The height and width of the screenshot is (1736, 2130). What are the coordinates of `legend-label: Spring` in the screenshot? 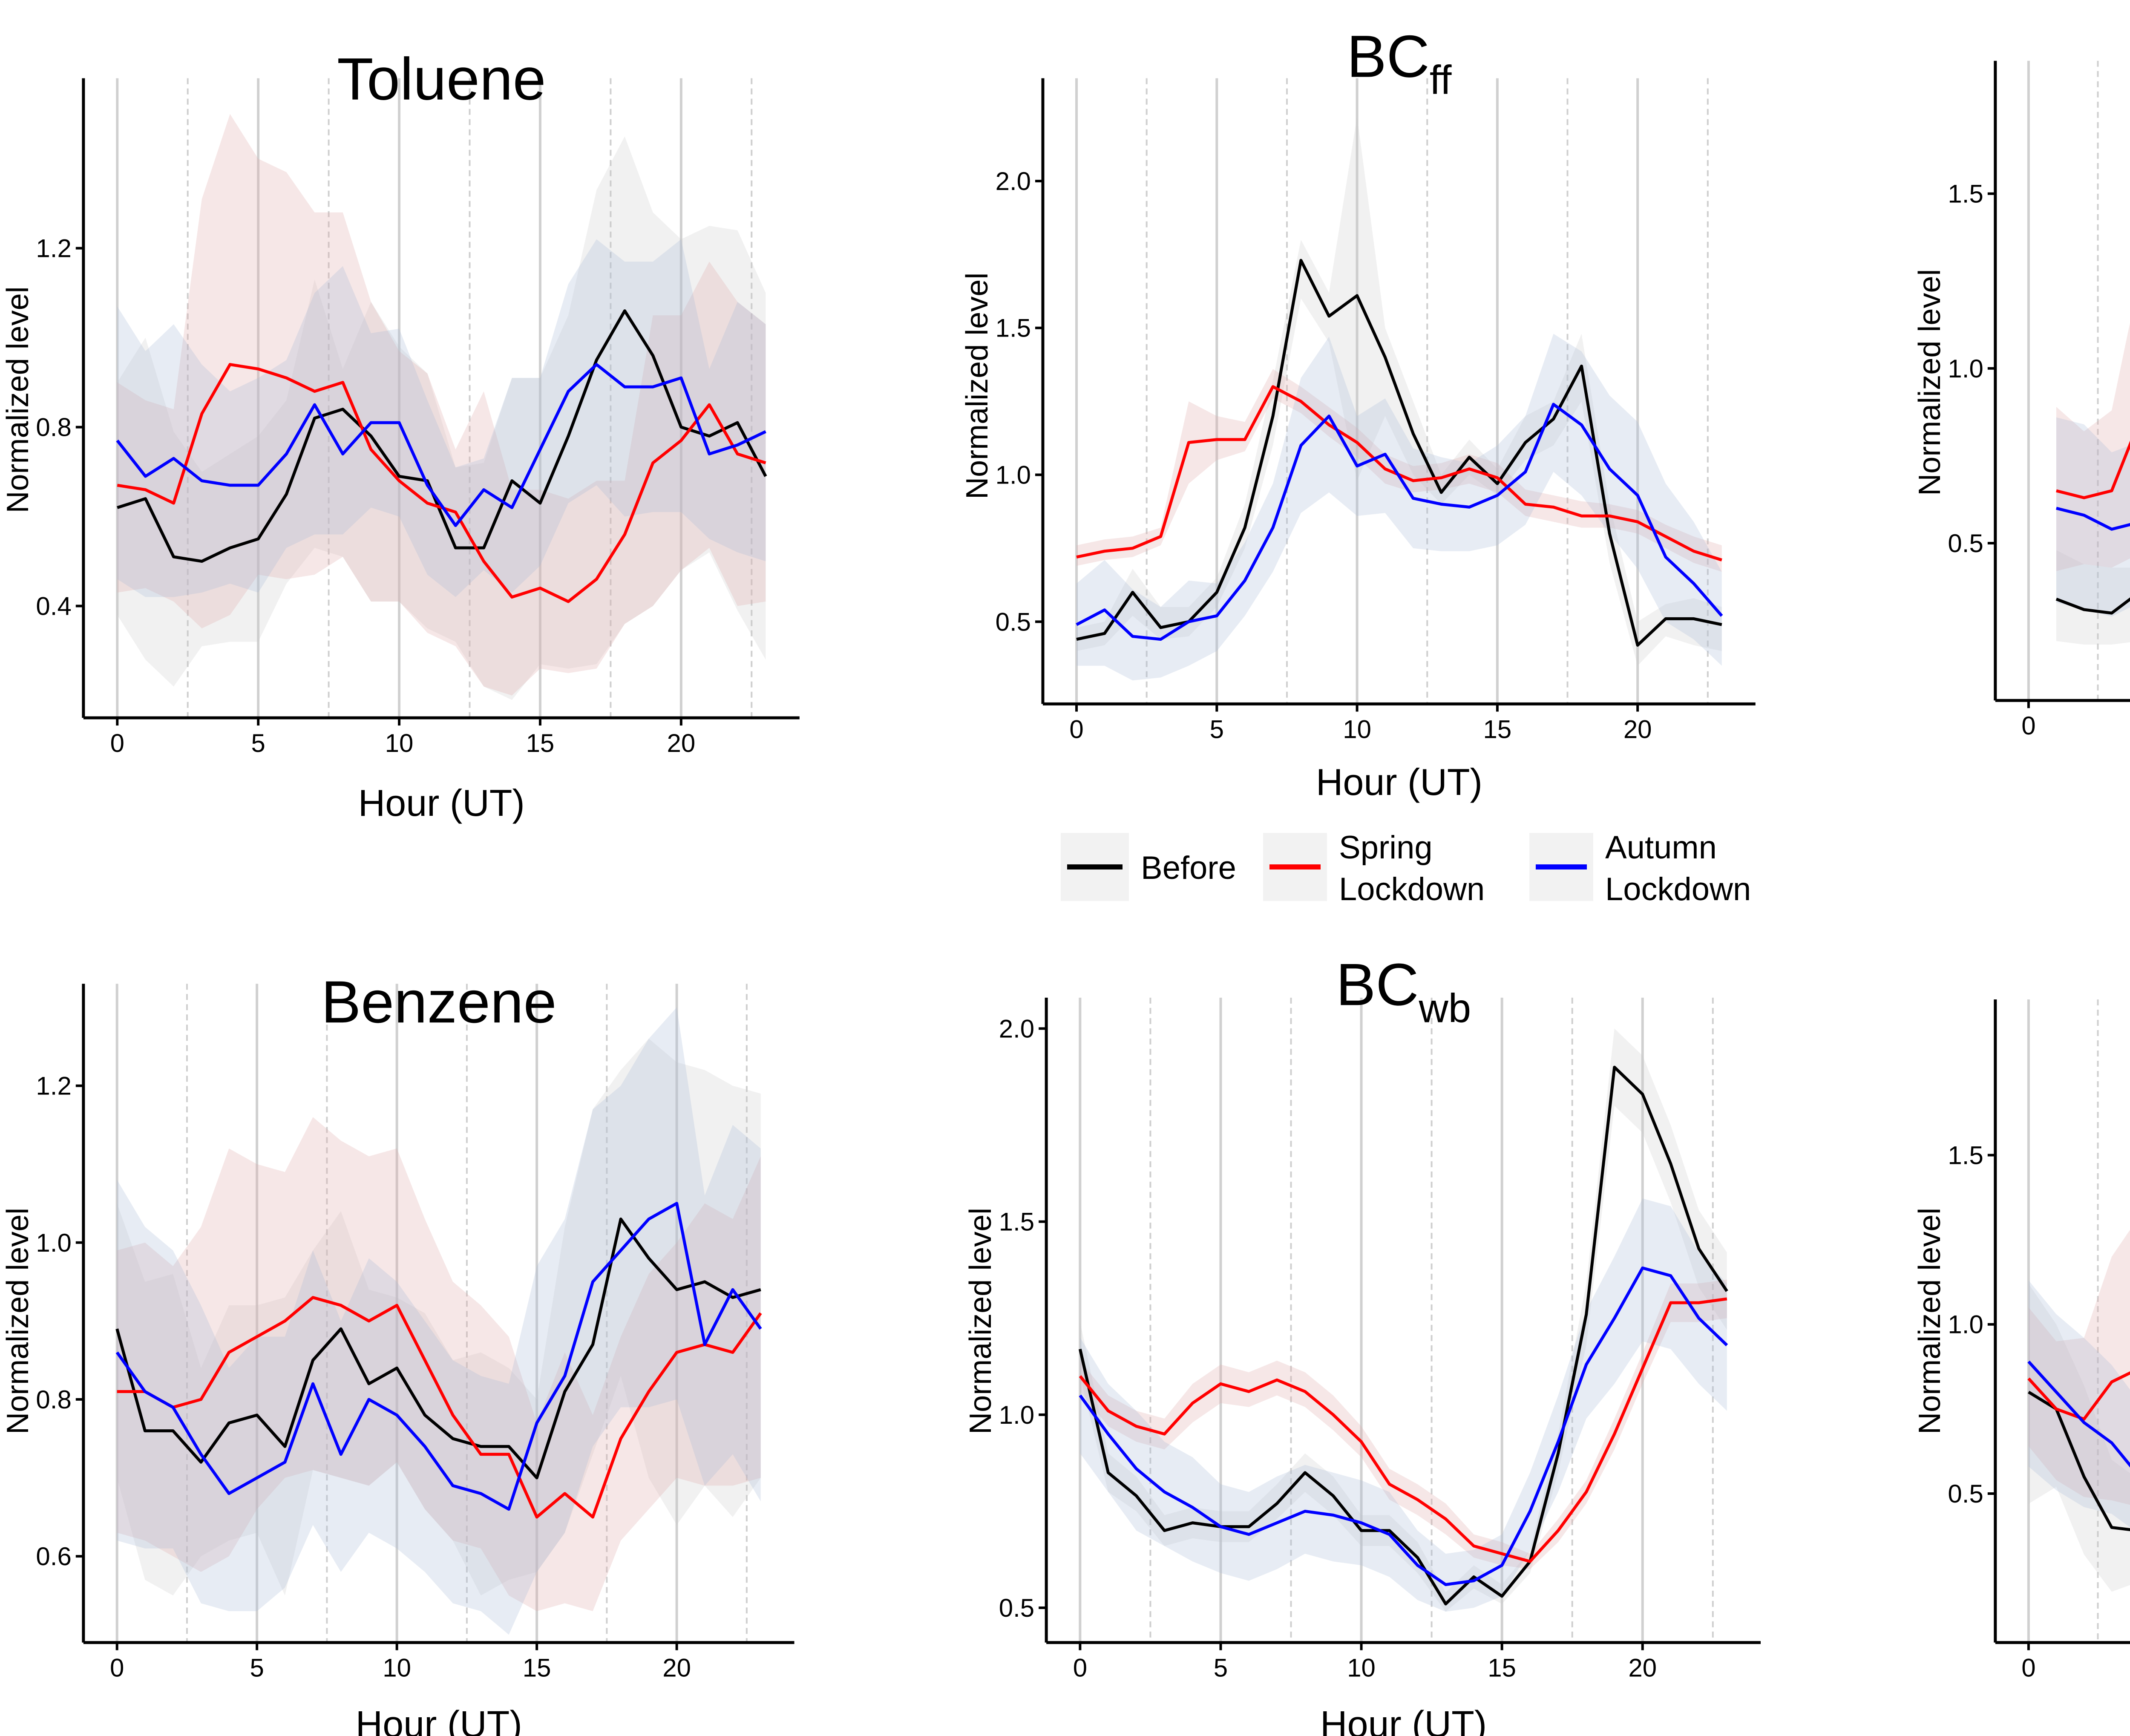 It's located at (1386, 847).